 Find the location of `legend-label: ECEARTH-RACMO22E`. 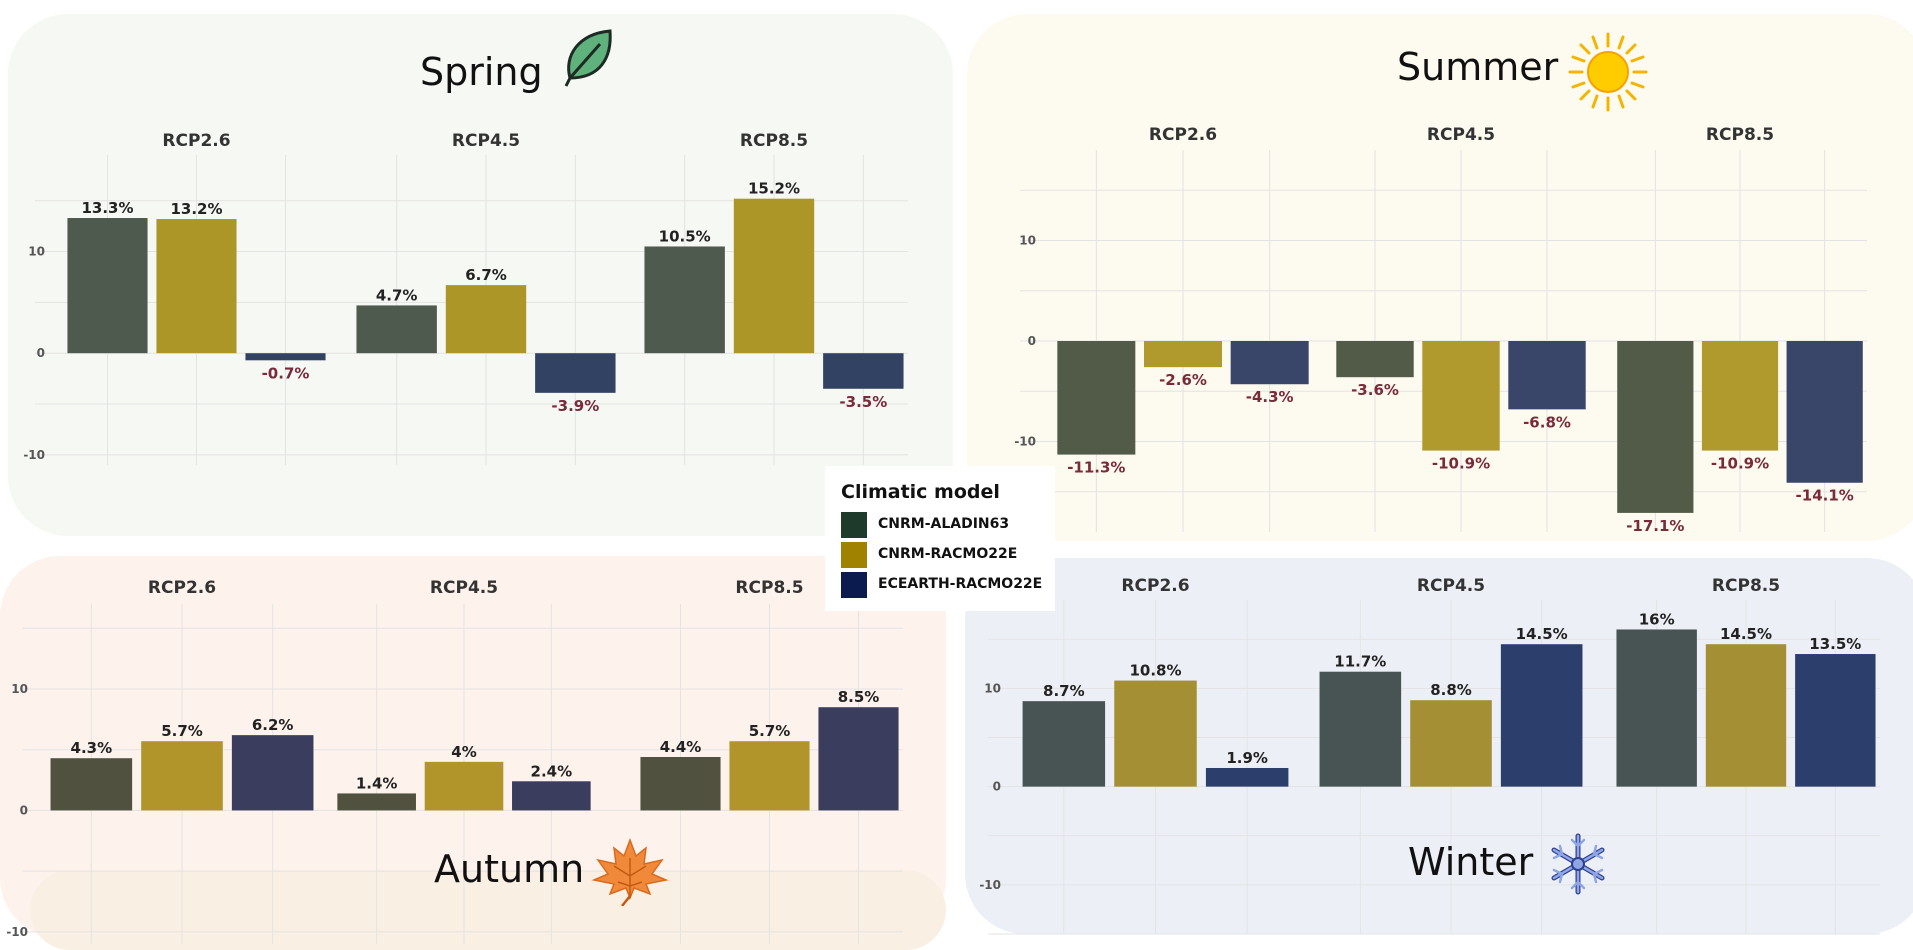

legend-label: ECEARTH-RACMO22E is located at coordinates (960, 584).